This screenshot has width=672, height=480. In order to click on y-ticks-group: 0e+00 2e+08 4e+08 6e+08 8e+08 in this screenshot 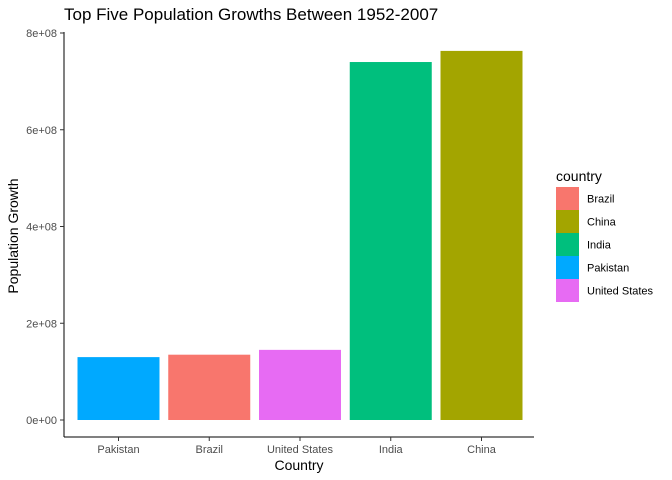, I will do `click(45, 227)`.